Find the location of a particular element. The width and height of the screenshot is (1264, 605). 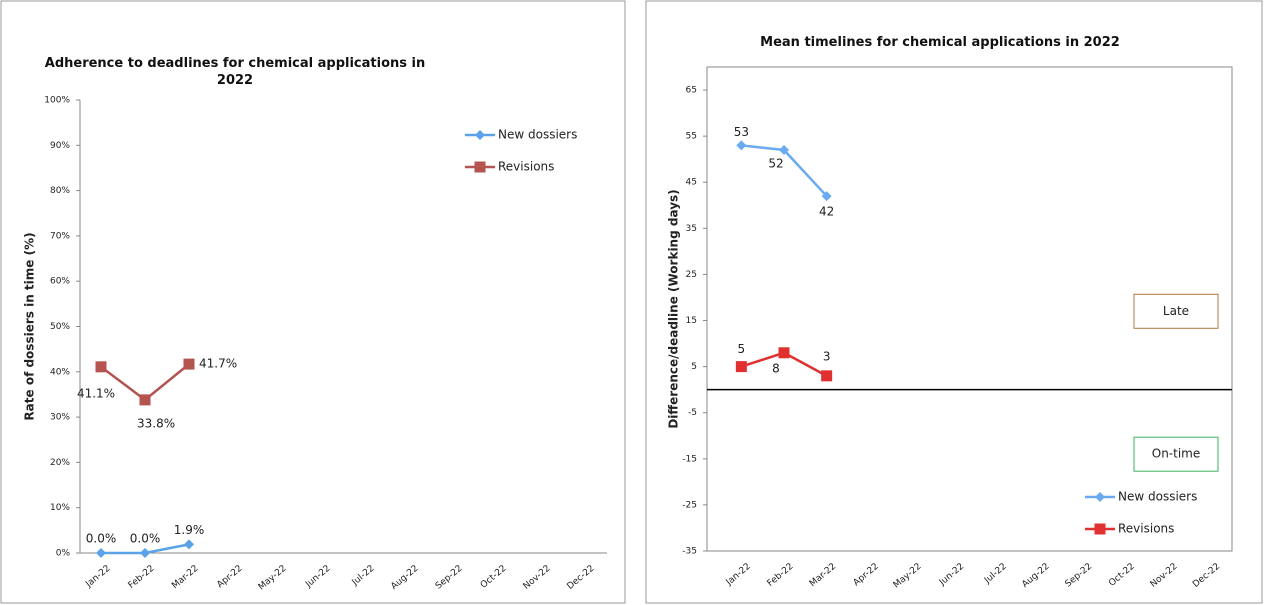

y-tick-label: 5 is located at coordinates (694, 367).